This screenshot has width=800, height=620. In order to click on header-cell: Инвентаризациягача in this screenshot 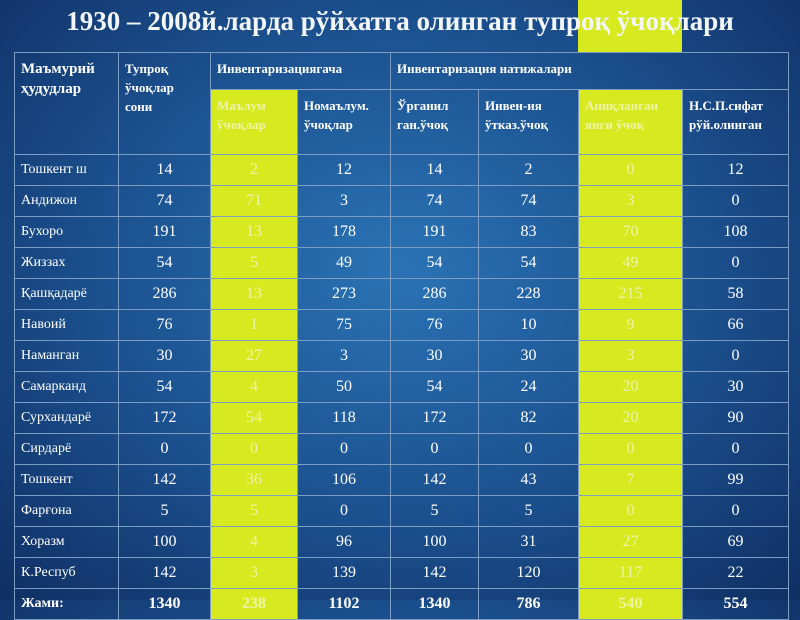, I will do `click(300, 71)`.